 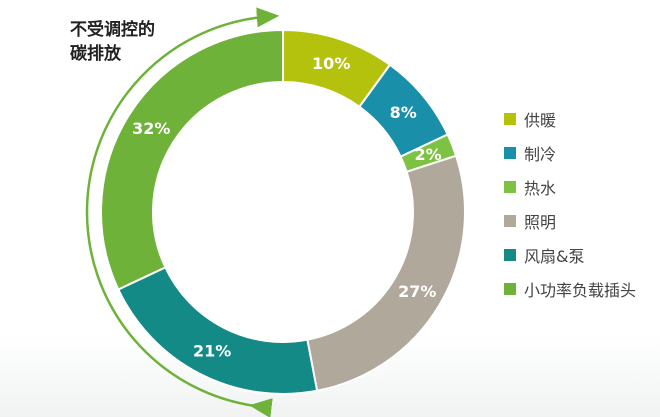 What do you see at coordinates (417, 291) in the screenshot?
I see `slice-label-4: 27%` at bounding box center [417, 291].